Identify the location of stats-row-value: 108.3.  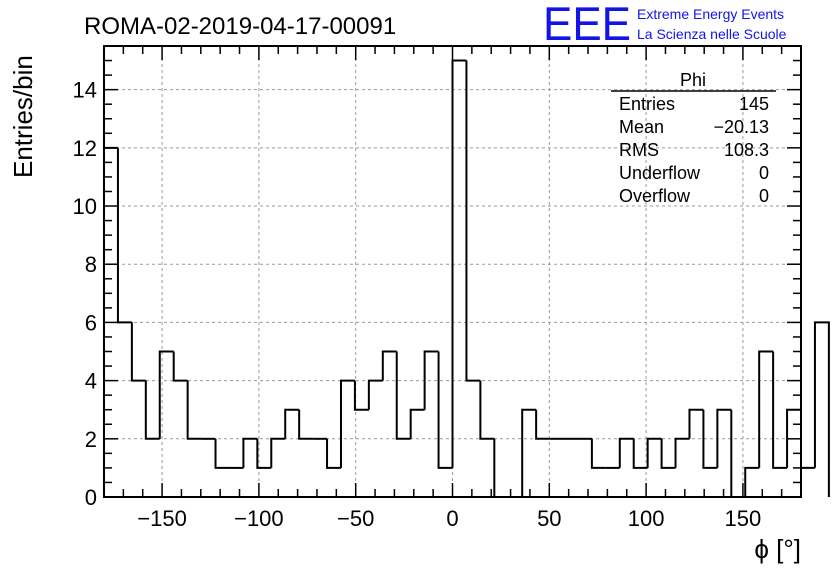
(746, 150).